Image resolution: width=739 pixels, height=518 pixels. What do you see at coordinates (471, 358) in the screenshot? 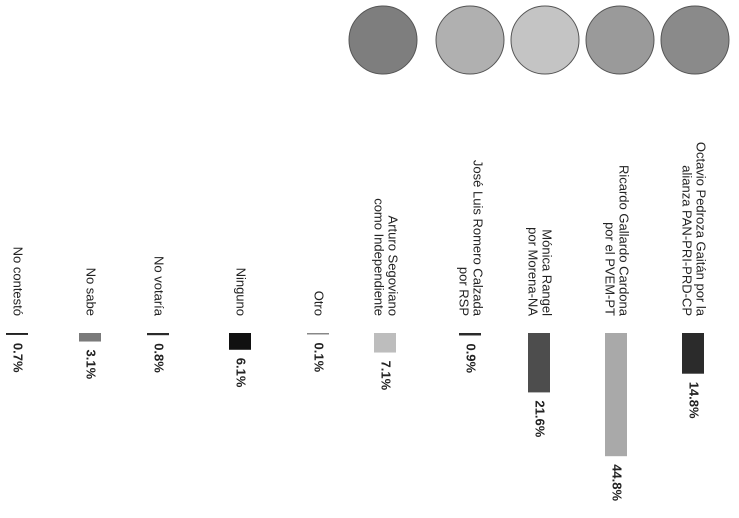
I see `value-label: 0.9%` at bounding box center [471, 358].